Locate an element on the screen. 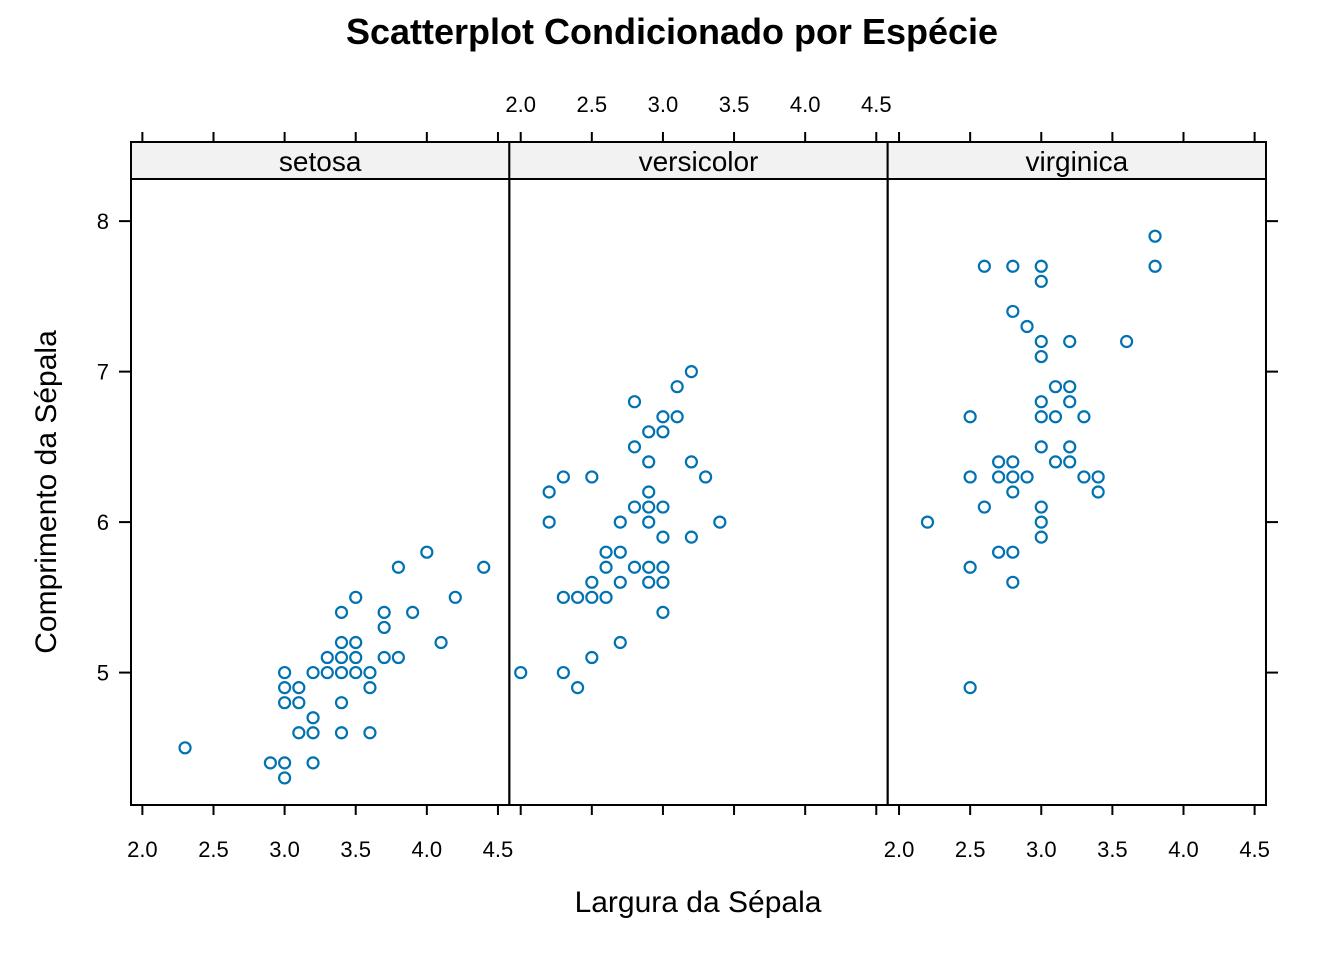 Image resolution: width=1344 pixels, height=960 pixels. x-tick-label-top: 2.5 is located at coordinates (592, 104).